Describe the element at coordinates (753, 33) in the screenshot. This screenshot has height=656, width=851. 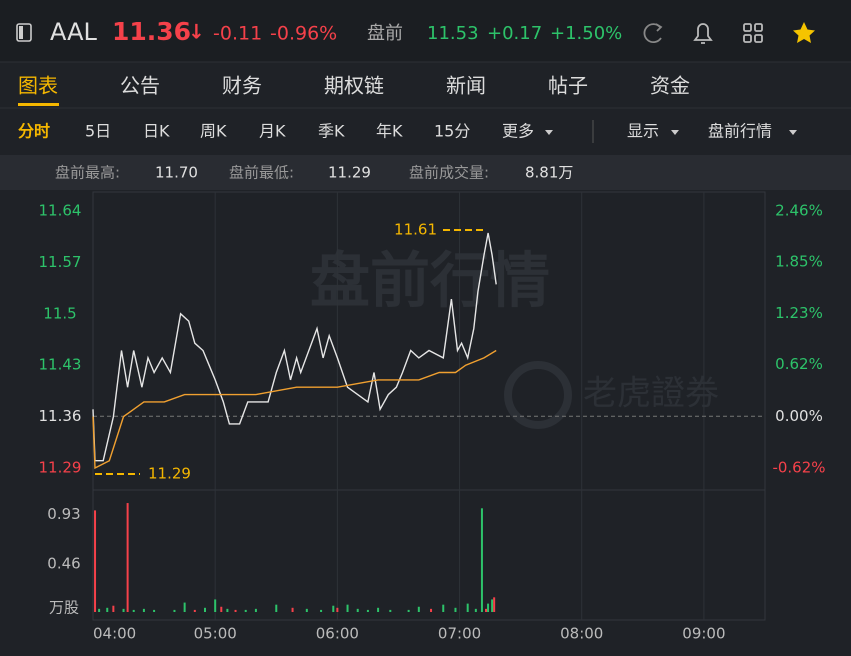
I see `grid-icon` at that location.